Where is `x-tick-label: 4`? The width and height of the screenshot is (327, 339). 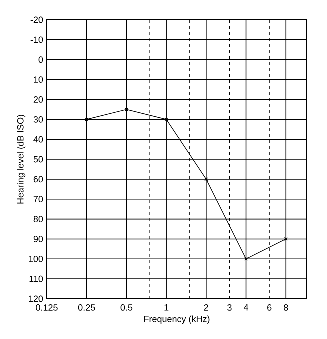
x-tick-label: 4 is located at coordinates (246, 307).